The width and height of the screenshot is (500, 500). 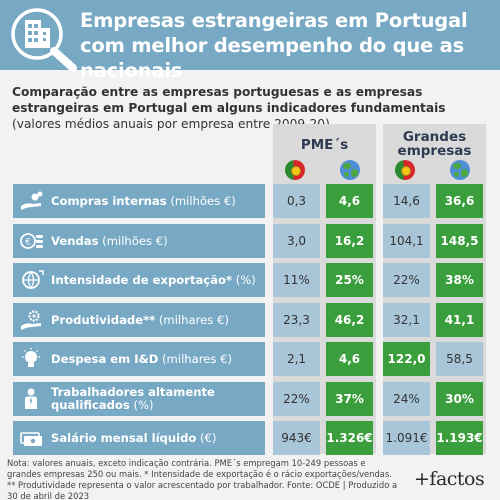 I want to click on indicator-row-label: Trabalhadores altamente qualificados (%), so click(x=139, y=399).